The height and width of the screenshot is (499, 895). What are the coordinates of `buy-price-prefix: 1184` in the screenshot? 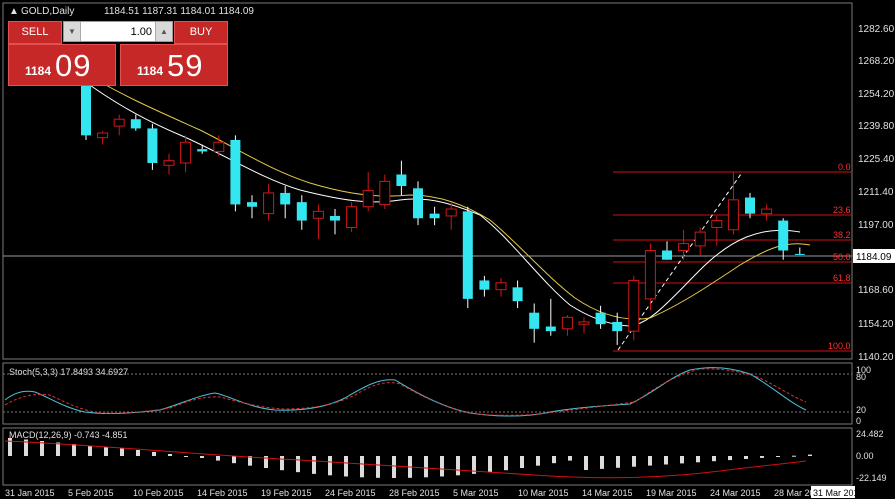 It's located at (150, 71).